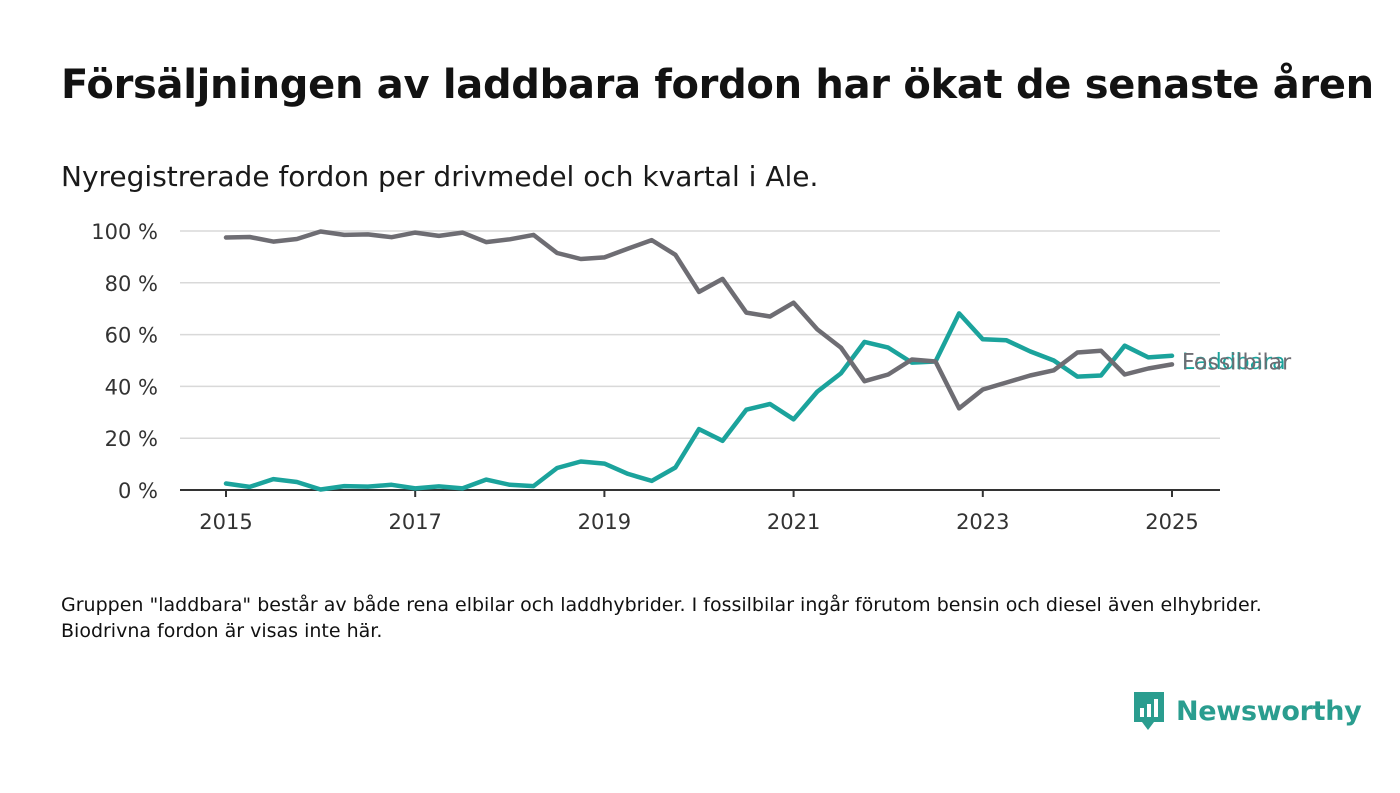 This screenshot has width=1400, height=793. What do you see at coordinates (138, 491) in the screenshot?
I see `y-tick-label: 0 %` at bounding box center [138, 491].